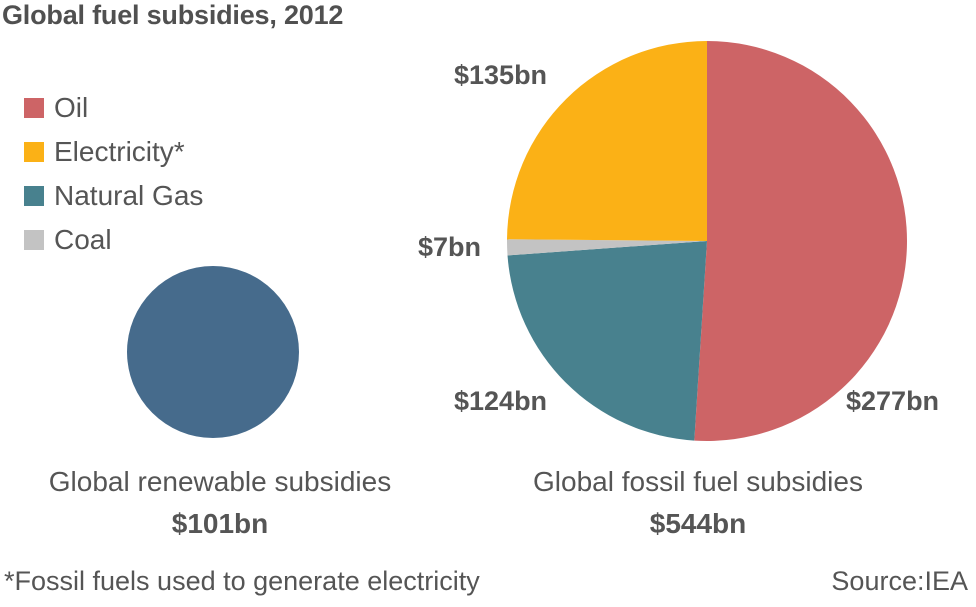 The height and width of the screenshot is (607, 976). What do you see at coordinates (698, 481) in the screenshot?
I see `fossil-caption: Global fossil fuel subsidies` at bounding box center [698, 481].